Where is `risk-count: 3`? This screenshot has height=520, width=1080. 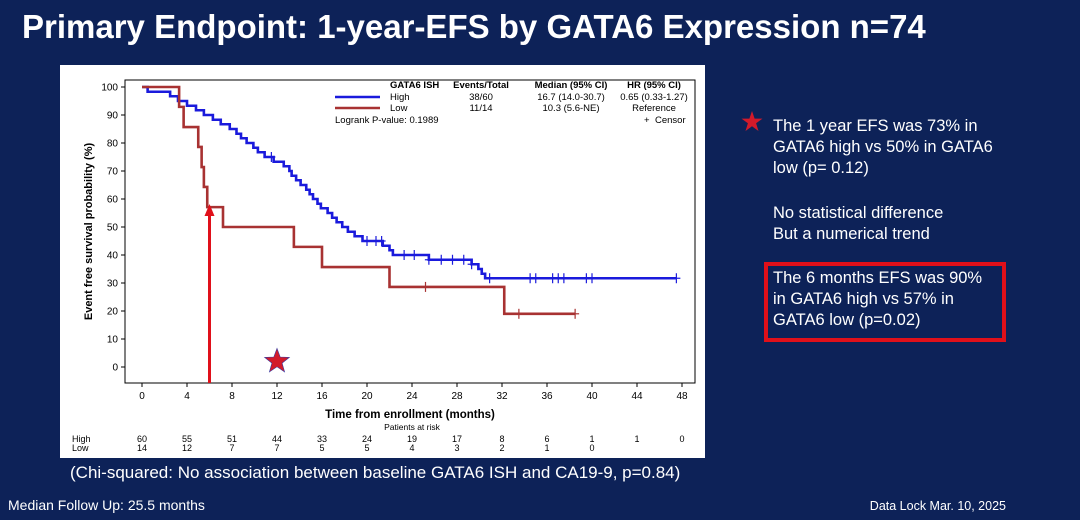 risk-count: 3 is located at coordinates (456, 448).